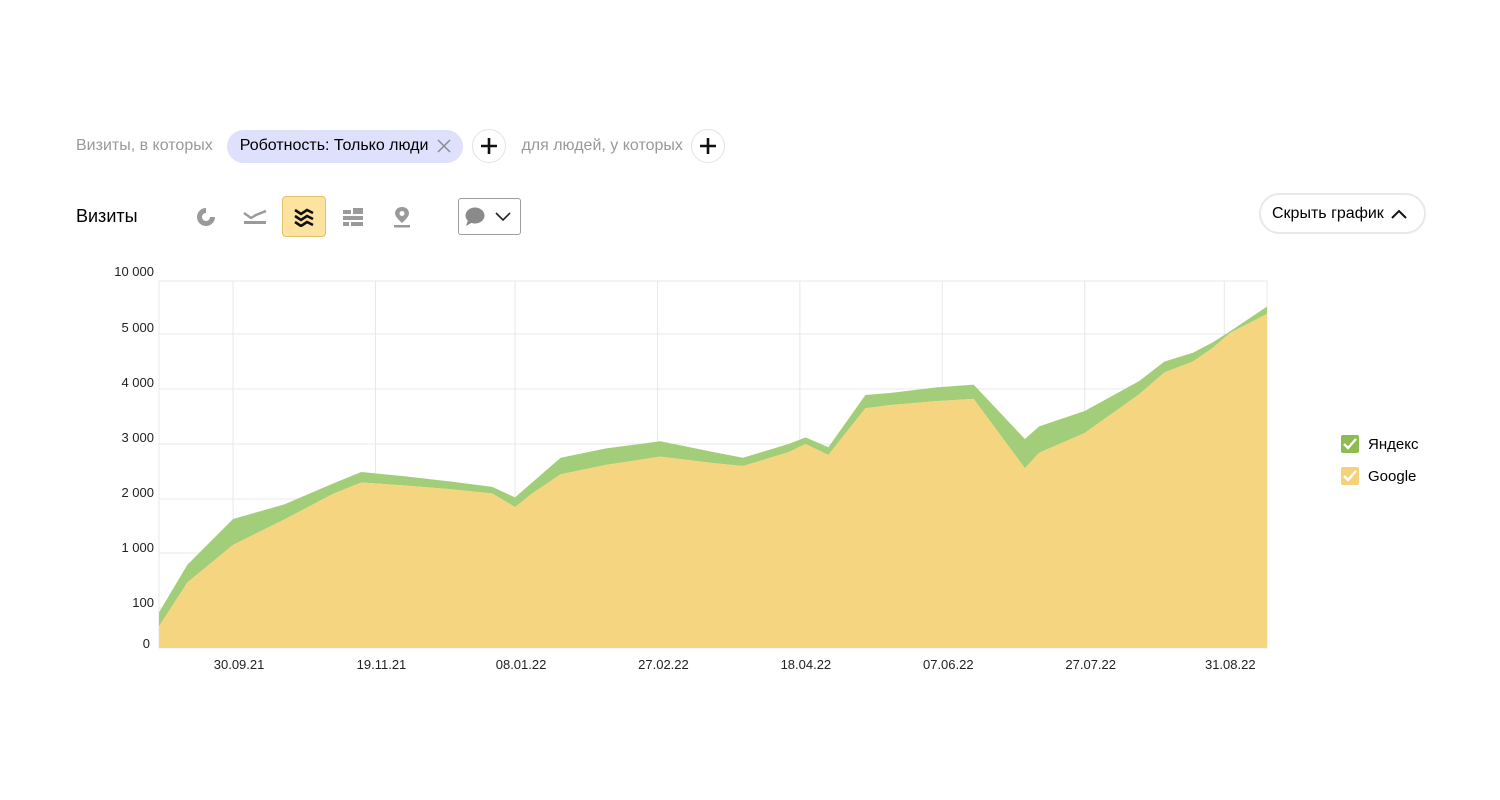 This screenshot has height=800, width=1500. I want to click on bar-chart-icon, so click(353, 216).